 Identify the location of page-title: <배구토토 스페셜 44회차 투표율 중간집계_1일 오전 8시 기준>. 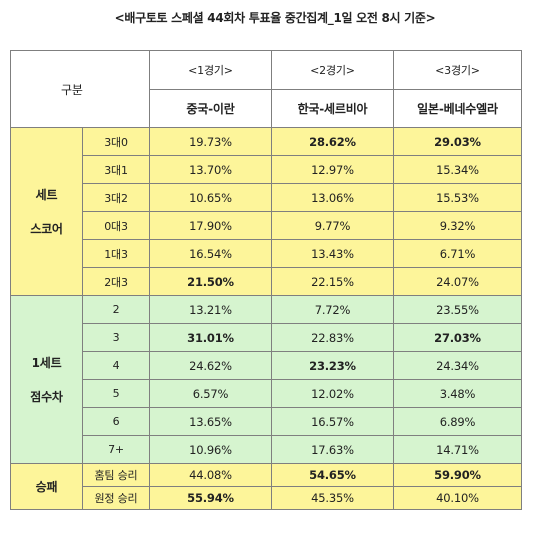
(275, 18).